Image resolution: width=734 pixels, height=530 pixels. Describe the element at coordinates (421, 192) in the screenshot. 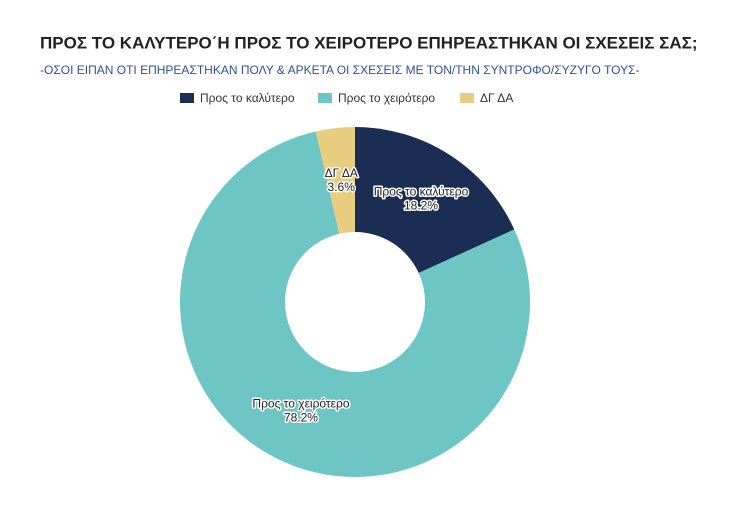

I see `slice-category-label: Προς το καλύτερο` at that location.